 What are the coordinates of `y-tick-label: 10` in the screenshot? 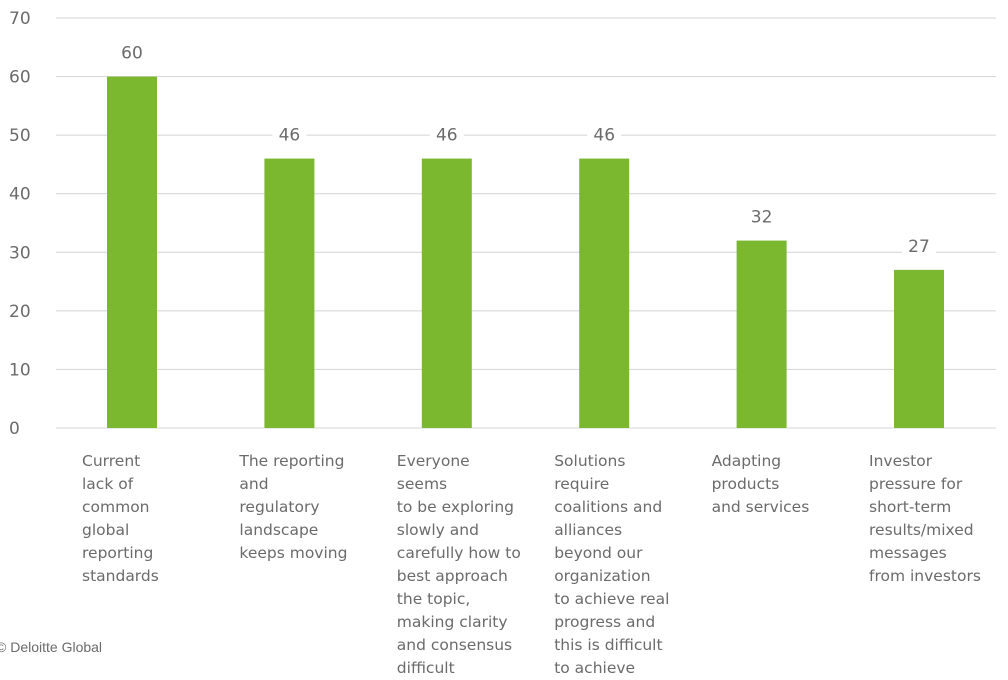 It's located at (20, 370).